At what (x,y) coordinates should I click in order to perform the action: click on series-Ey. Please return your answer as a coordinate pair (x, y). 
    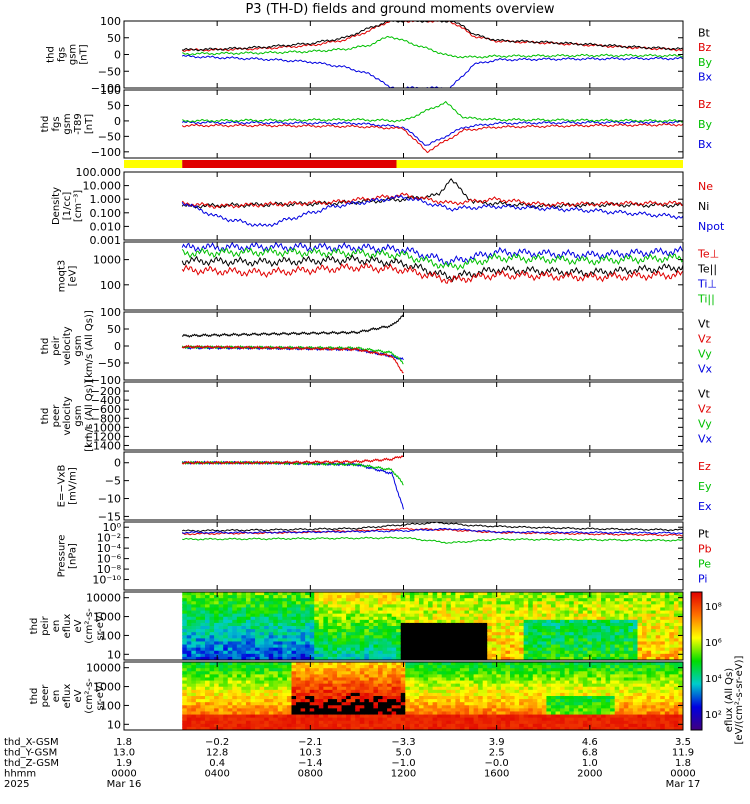
    Looking at the image, I should click on (292, 473).